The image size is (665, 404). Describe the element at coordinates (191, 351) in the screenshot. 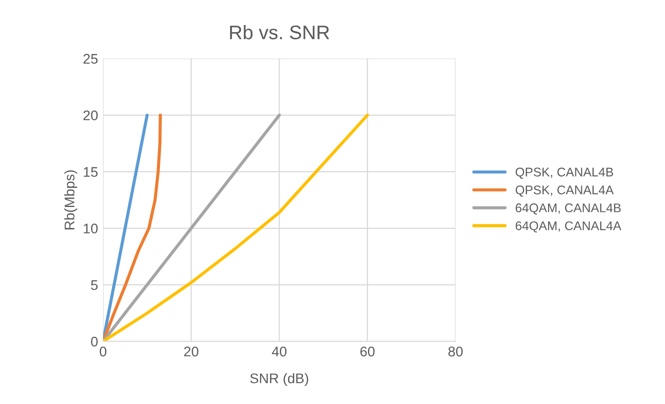

I see `x-tick-label: 20` at that location.